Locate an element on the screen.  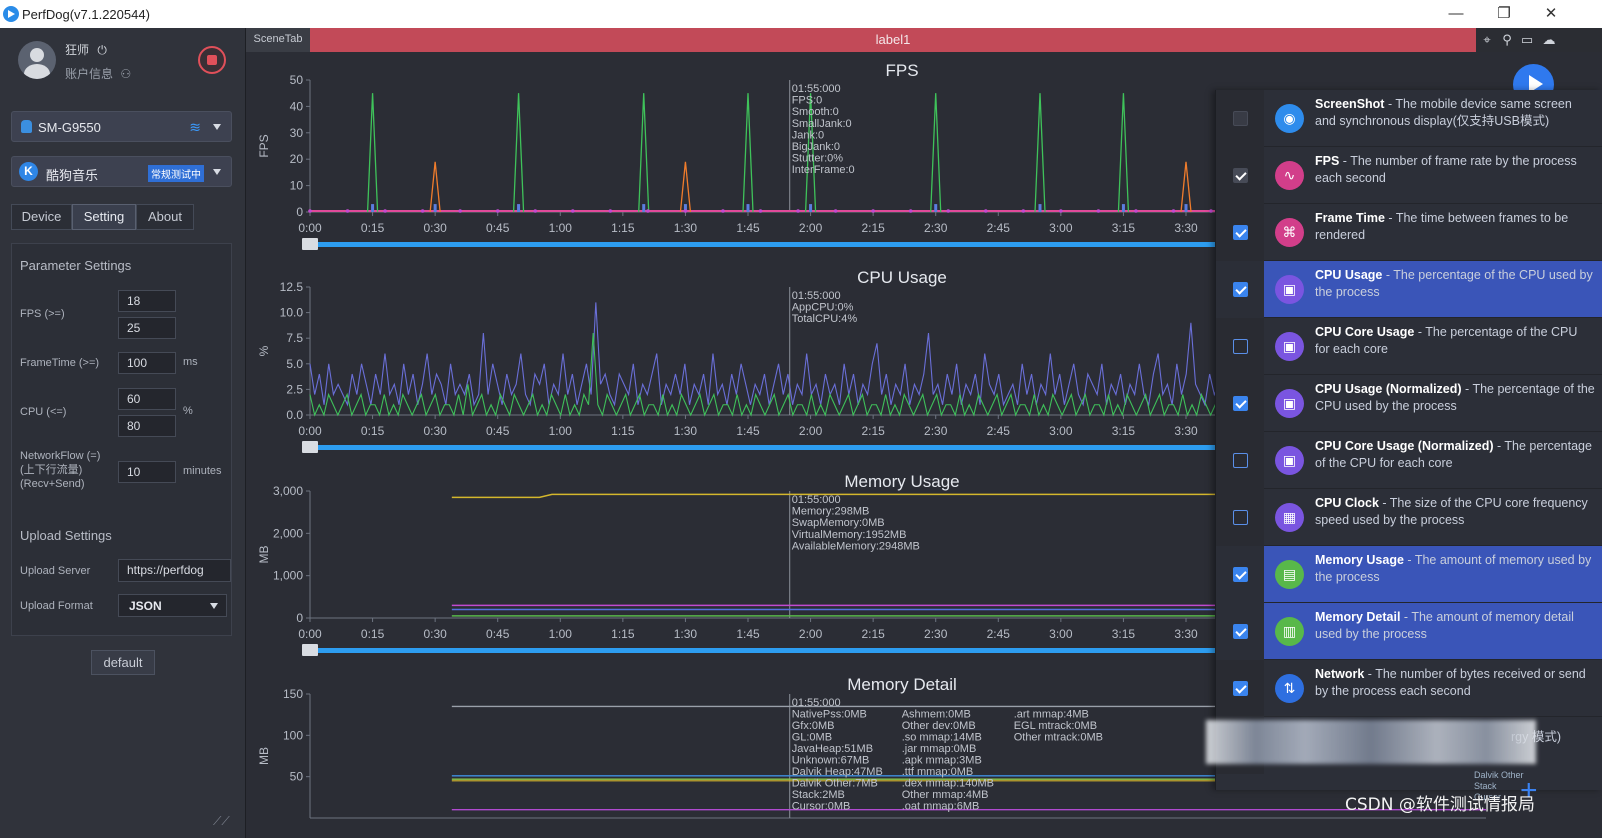
x-tick-label: 2:30 is located at coordinates (936, 431).